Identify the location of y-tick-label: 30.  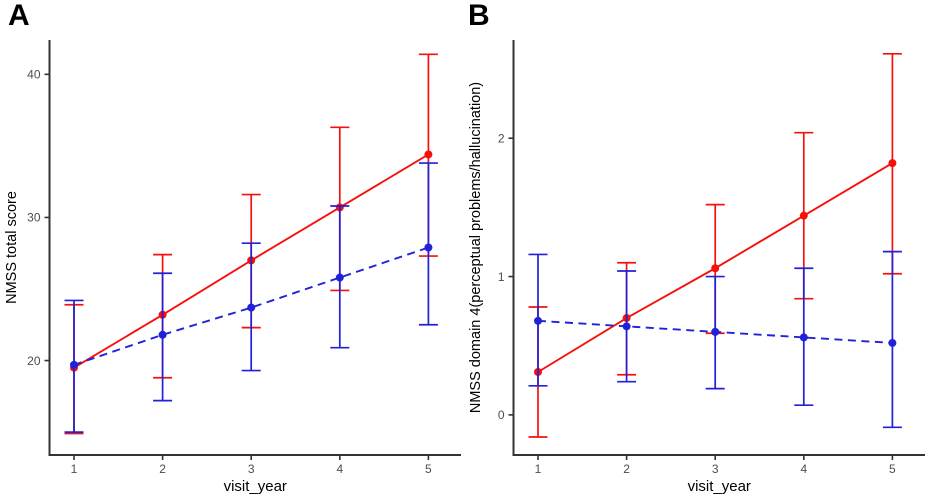
(34, 218).